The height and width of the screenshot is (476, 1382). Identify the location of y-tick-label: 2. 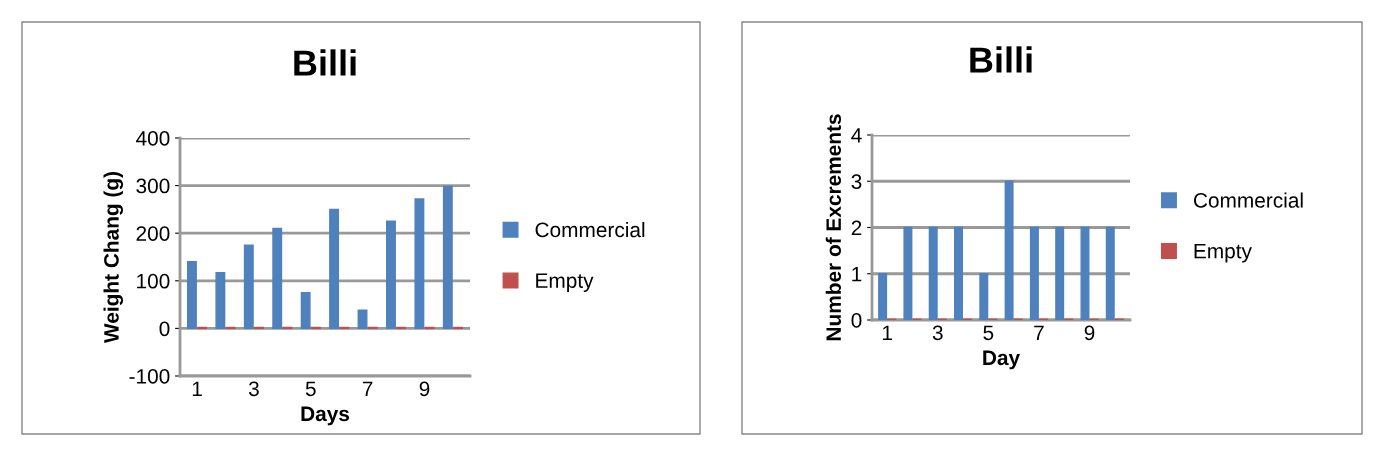
(856, 228).